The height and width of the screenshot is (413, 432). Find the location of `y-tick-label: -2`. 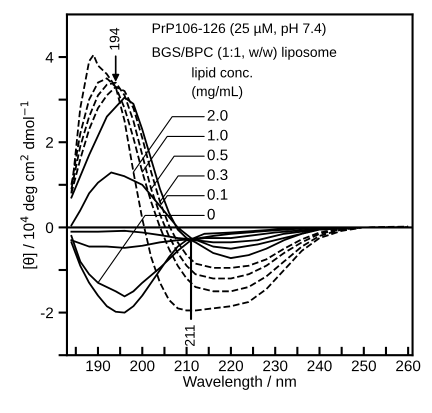

y-tick-label: -2 is located at coordinates (46, 312).